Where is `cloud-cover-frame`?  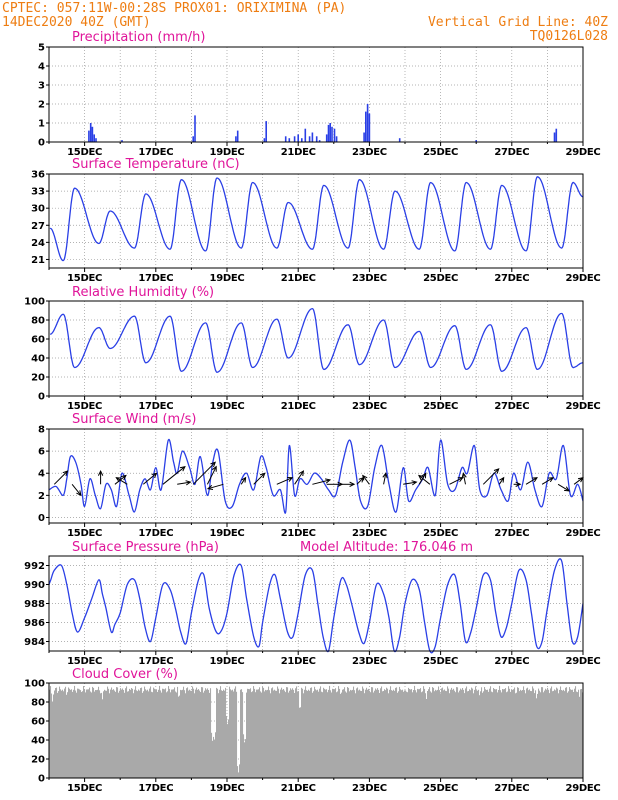 cloud-cover-frame is located at coordinates (316, 730).